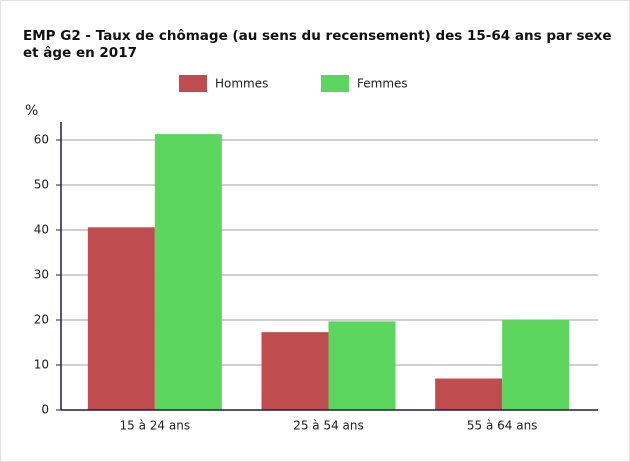 The height and width of the screenshot is (462, 630). I want to click on y-tick-label: 50, so click(41, 185).